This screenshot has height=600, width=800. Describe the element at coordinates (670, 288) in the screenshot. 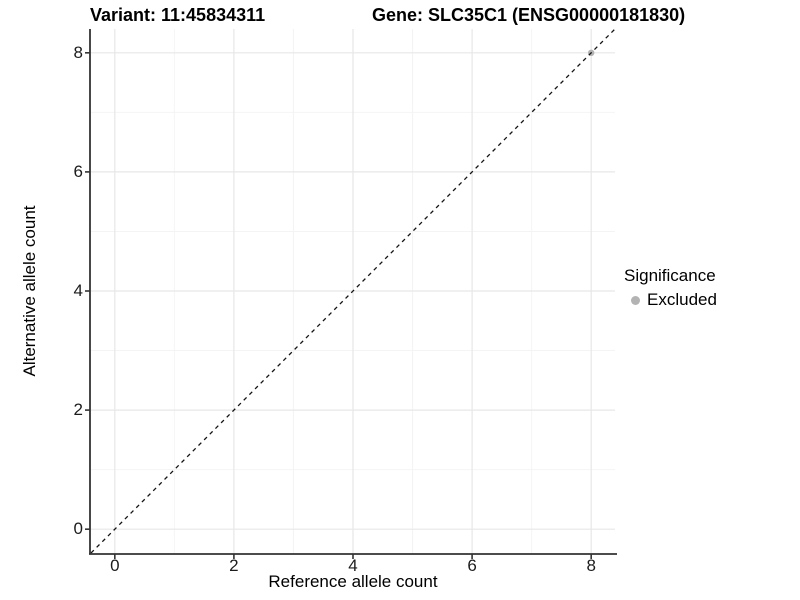

I see `legend: Significance Excluded` at that location.